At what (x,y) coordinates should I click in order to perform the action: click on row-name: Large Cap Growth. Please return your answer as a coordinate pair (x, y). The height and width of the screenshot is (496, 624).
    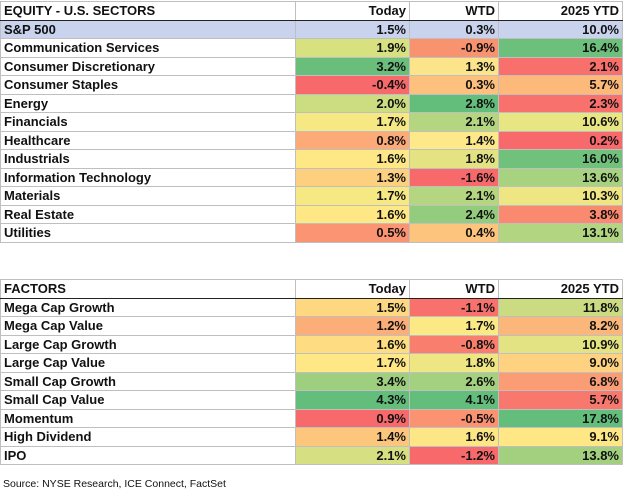
    Looking at the image, I should click on (148, 344).